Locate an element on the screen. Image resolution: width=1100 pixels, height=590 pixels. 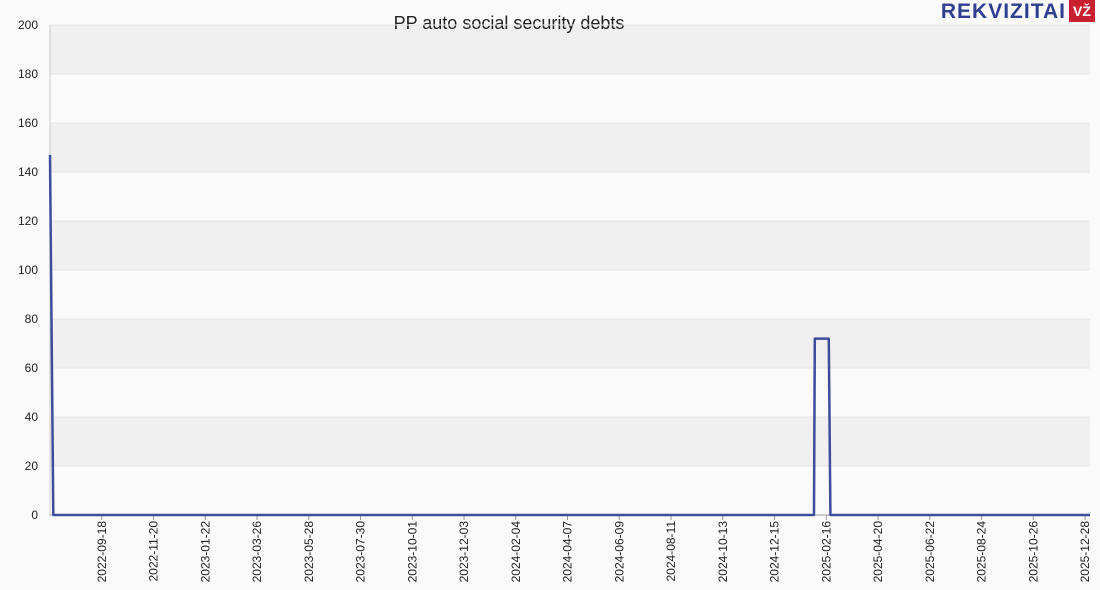
logo-badge: VŽ is located at coordinates (1082, 10).